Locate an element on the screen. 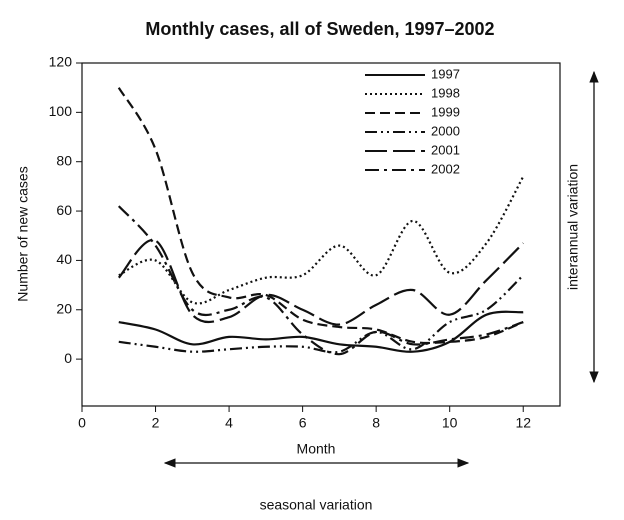 This screenshot has width=624, height=520. x-tick-label: 6 is located at coordinates (303, 423).